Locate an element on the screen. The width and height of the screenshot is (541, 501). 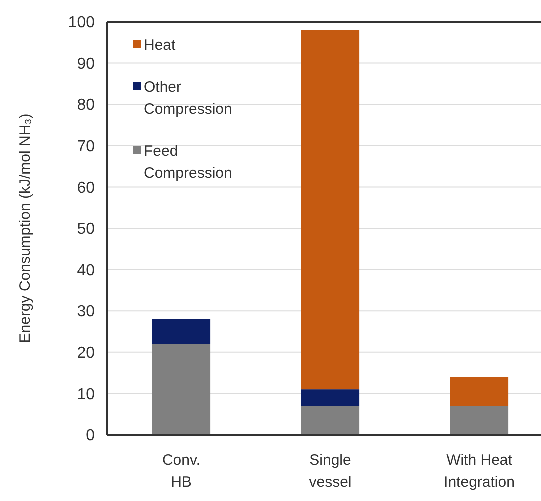
x-tick-label: Single vessel is located at coordinates (330, 471).